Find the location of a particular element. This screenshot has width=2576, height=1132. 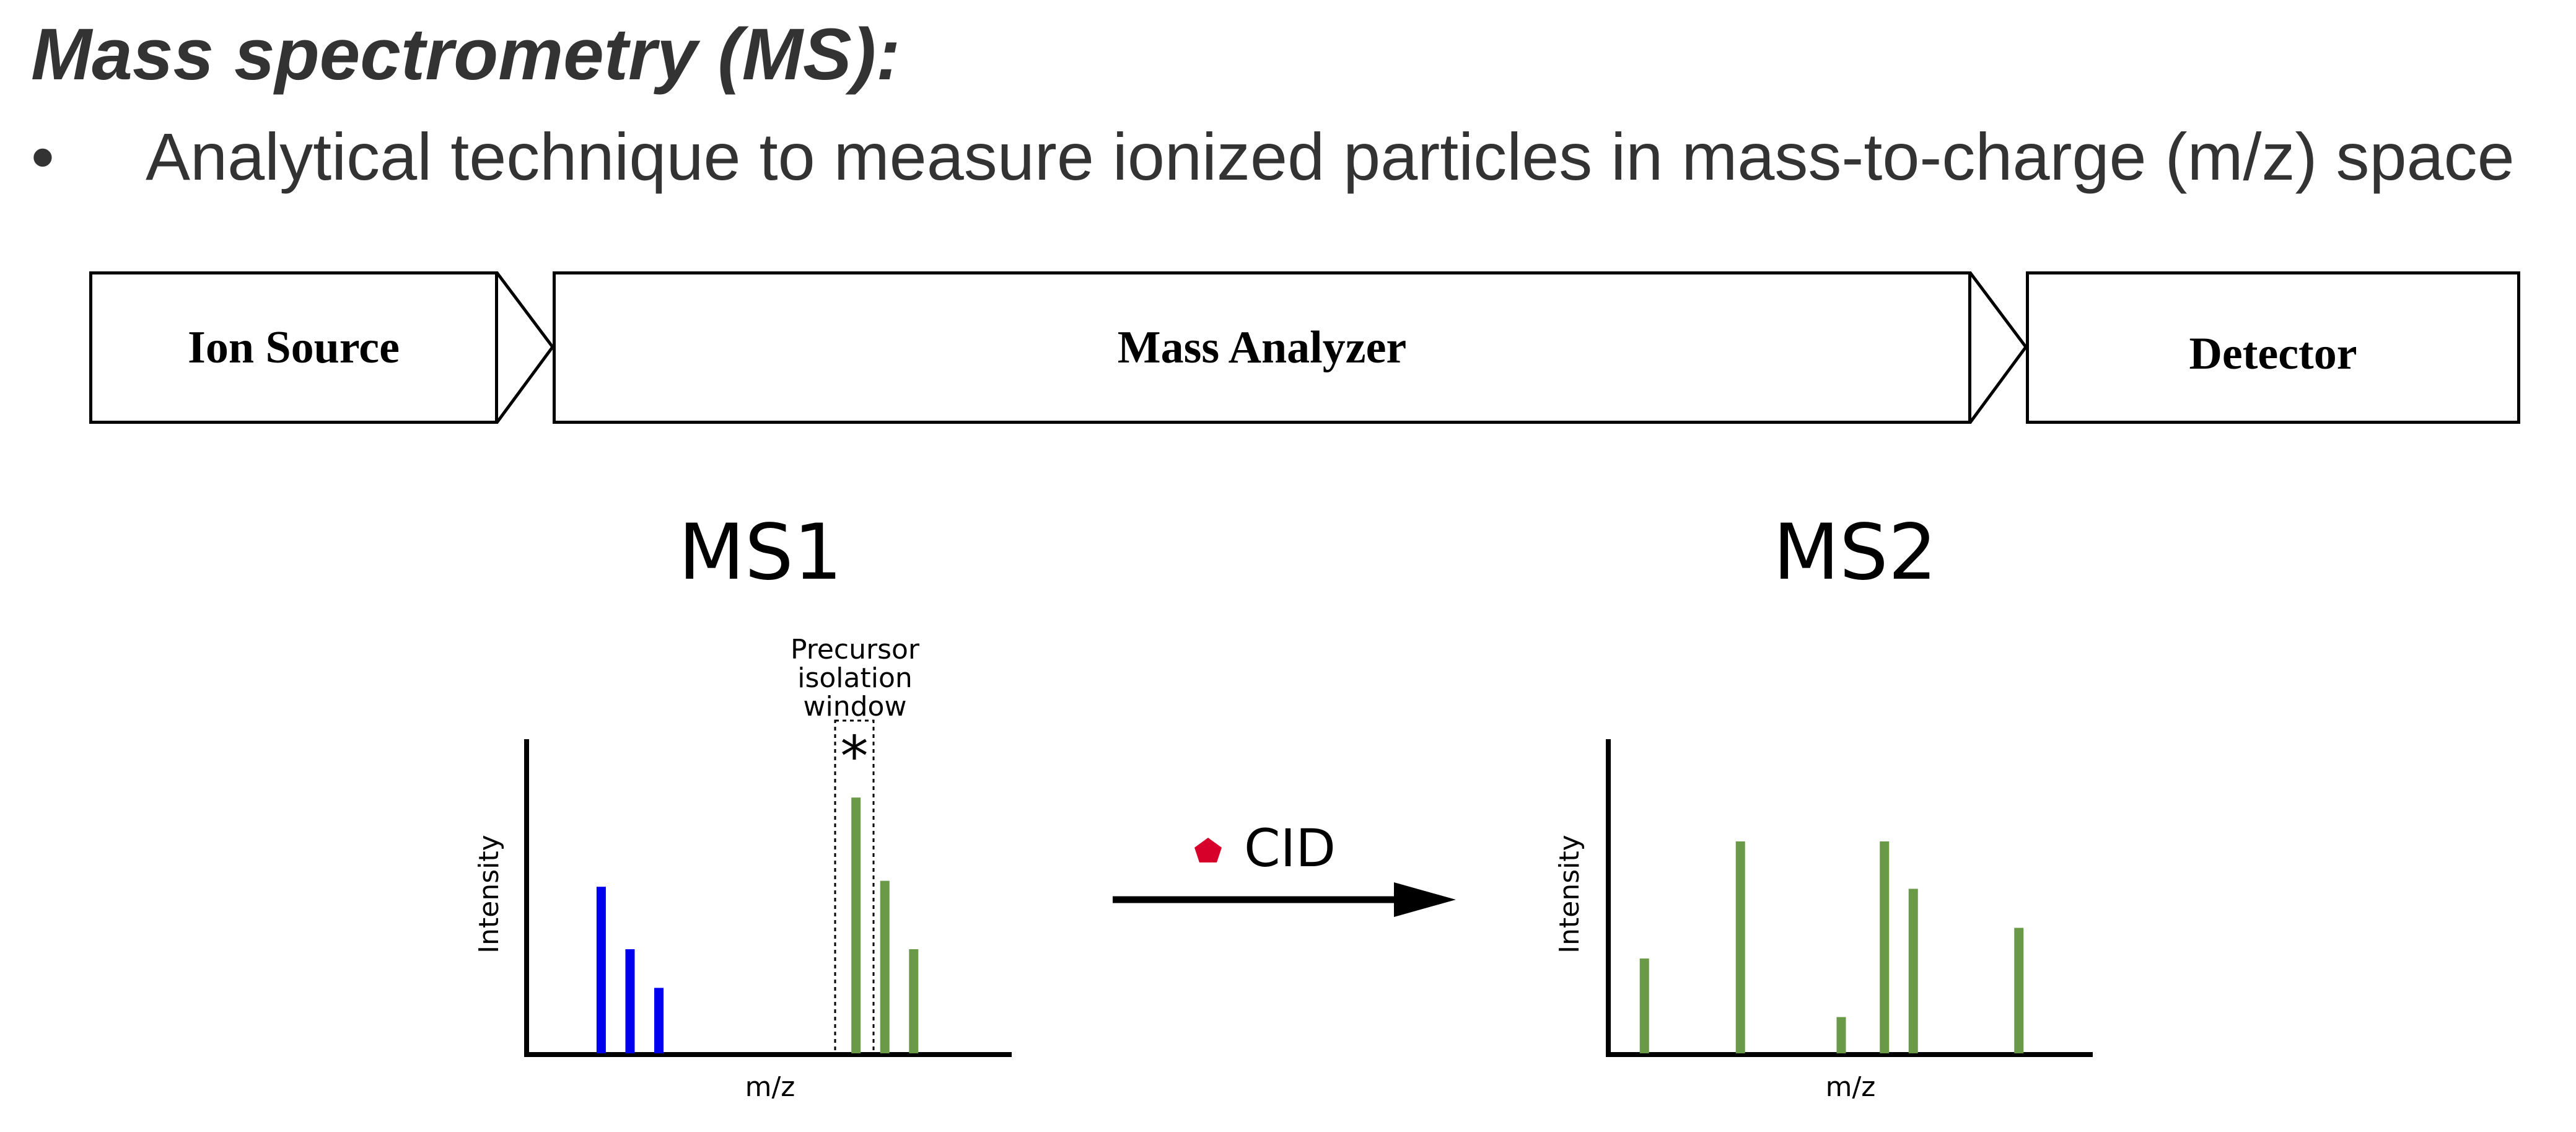

detector-box: Detector is located at coordinates (2273, 347).